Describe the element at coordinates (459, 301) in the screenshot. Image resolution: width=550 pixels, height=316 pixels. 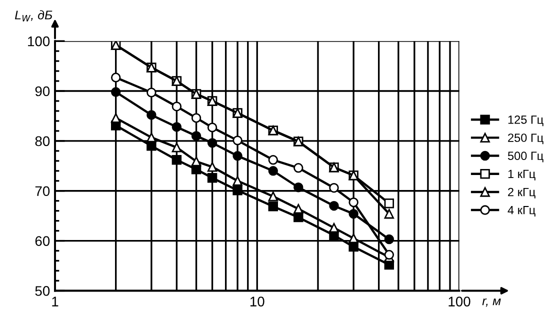
I see `x-tick-label: 100` at that location.